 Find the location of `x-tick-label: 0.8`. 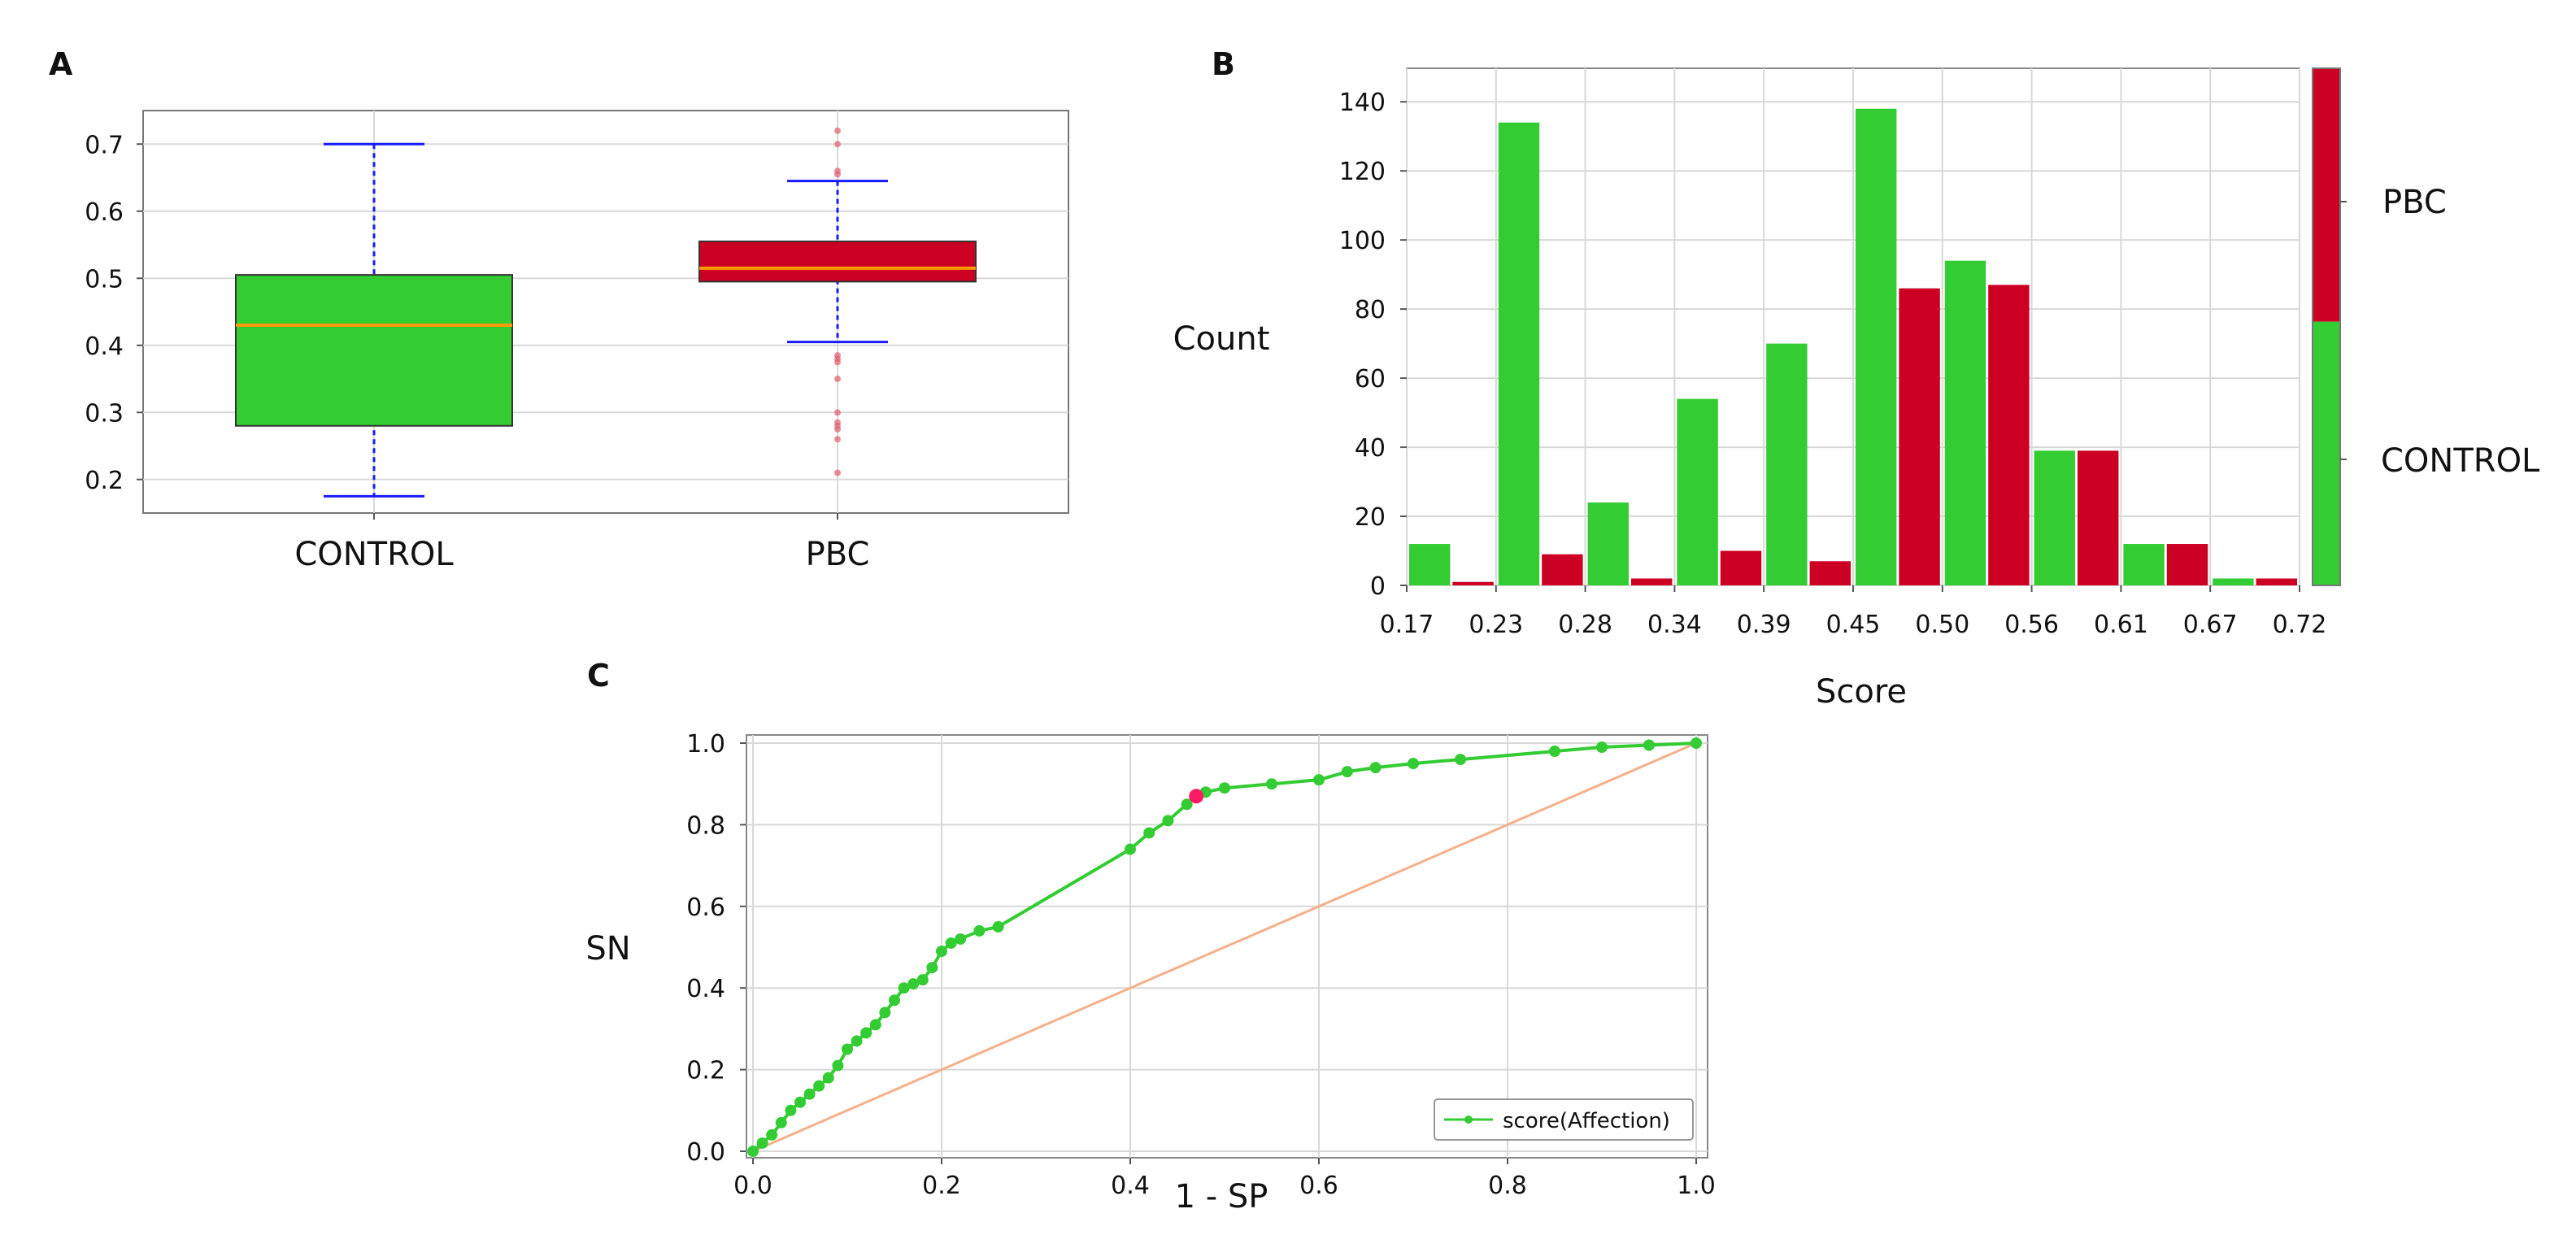

x-tick-label: 0.8 is located at coordinates (1508, 1186).